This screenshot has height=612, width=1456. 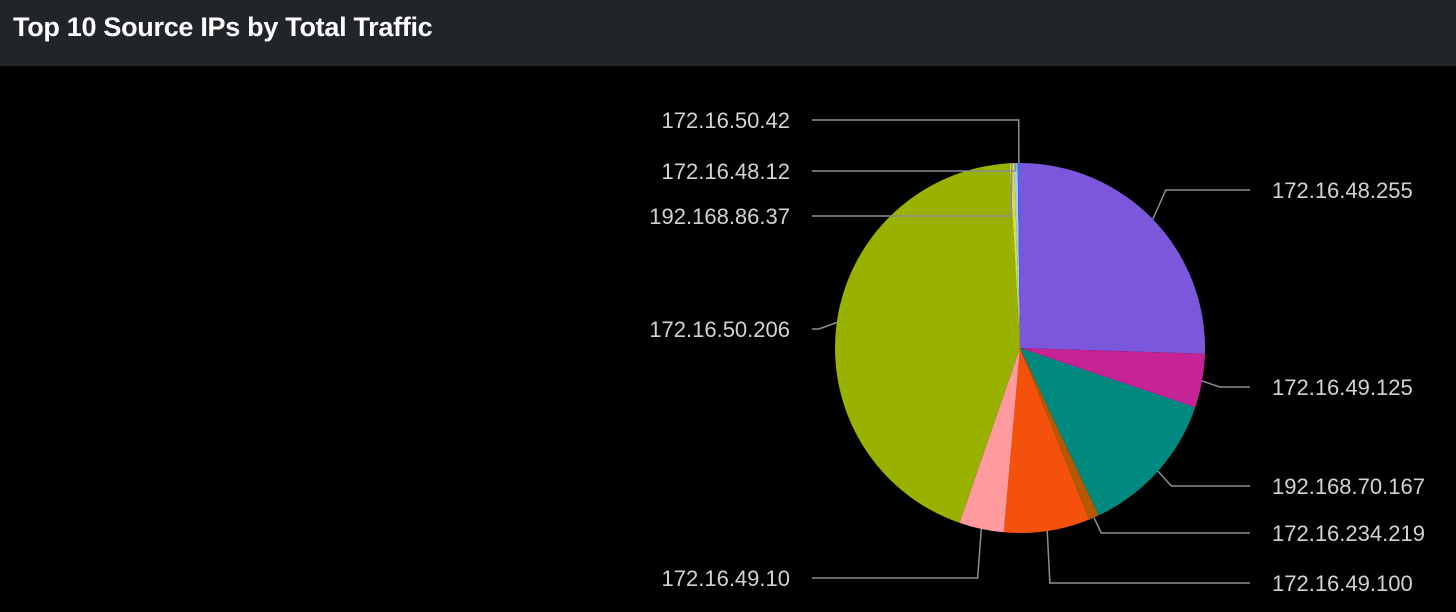 I want to click on slice-label-172-16-48-12: 172.16.48.12, so click(x=726, y=171).